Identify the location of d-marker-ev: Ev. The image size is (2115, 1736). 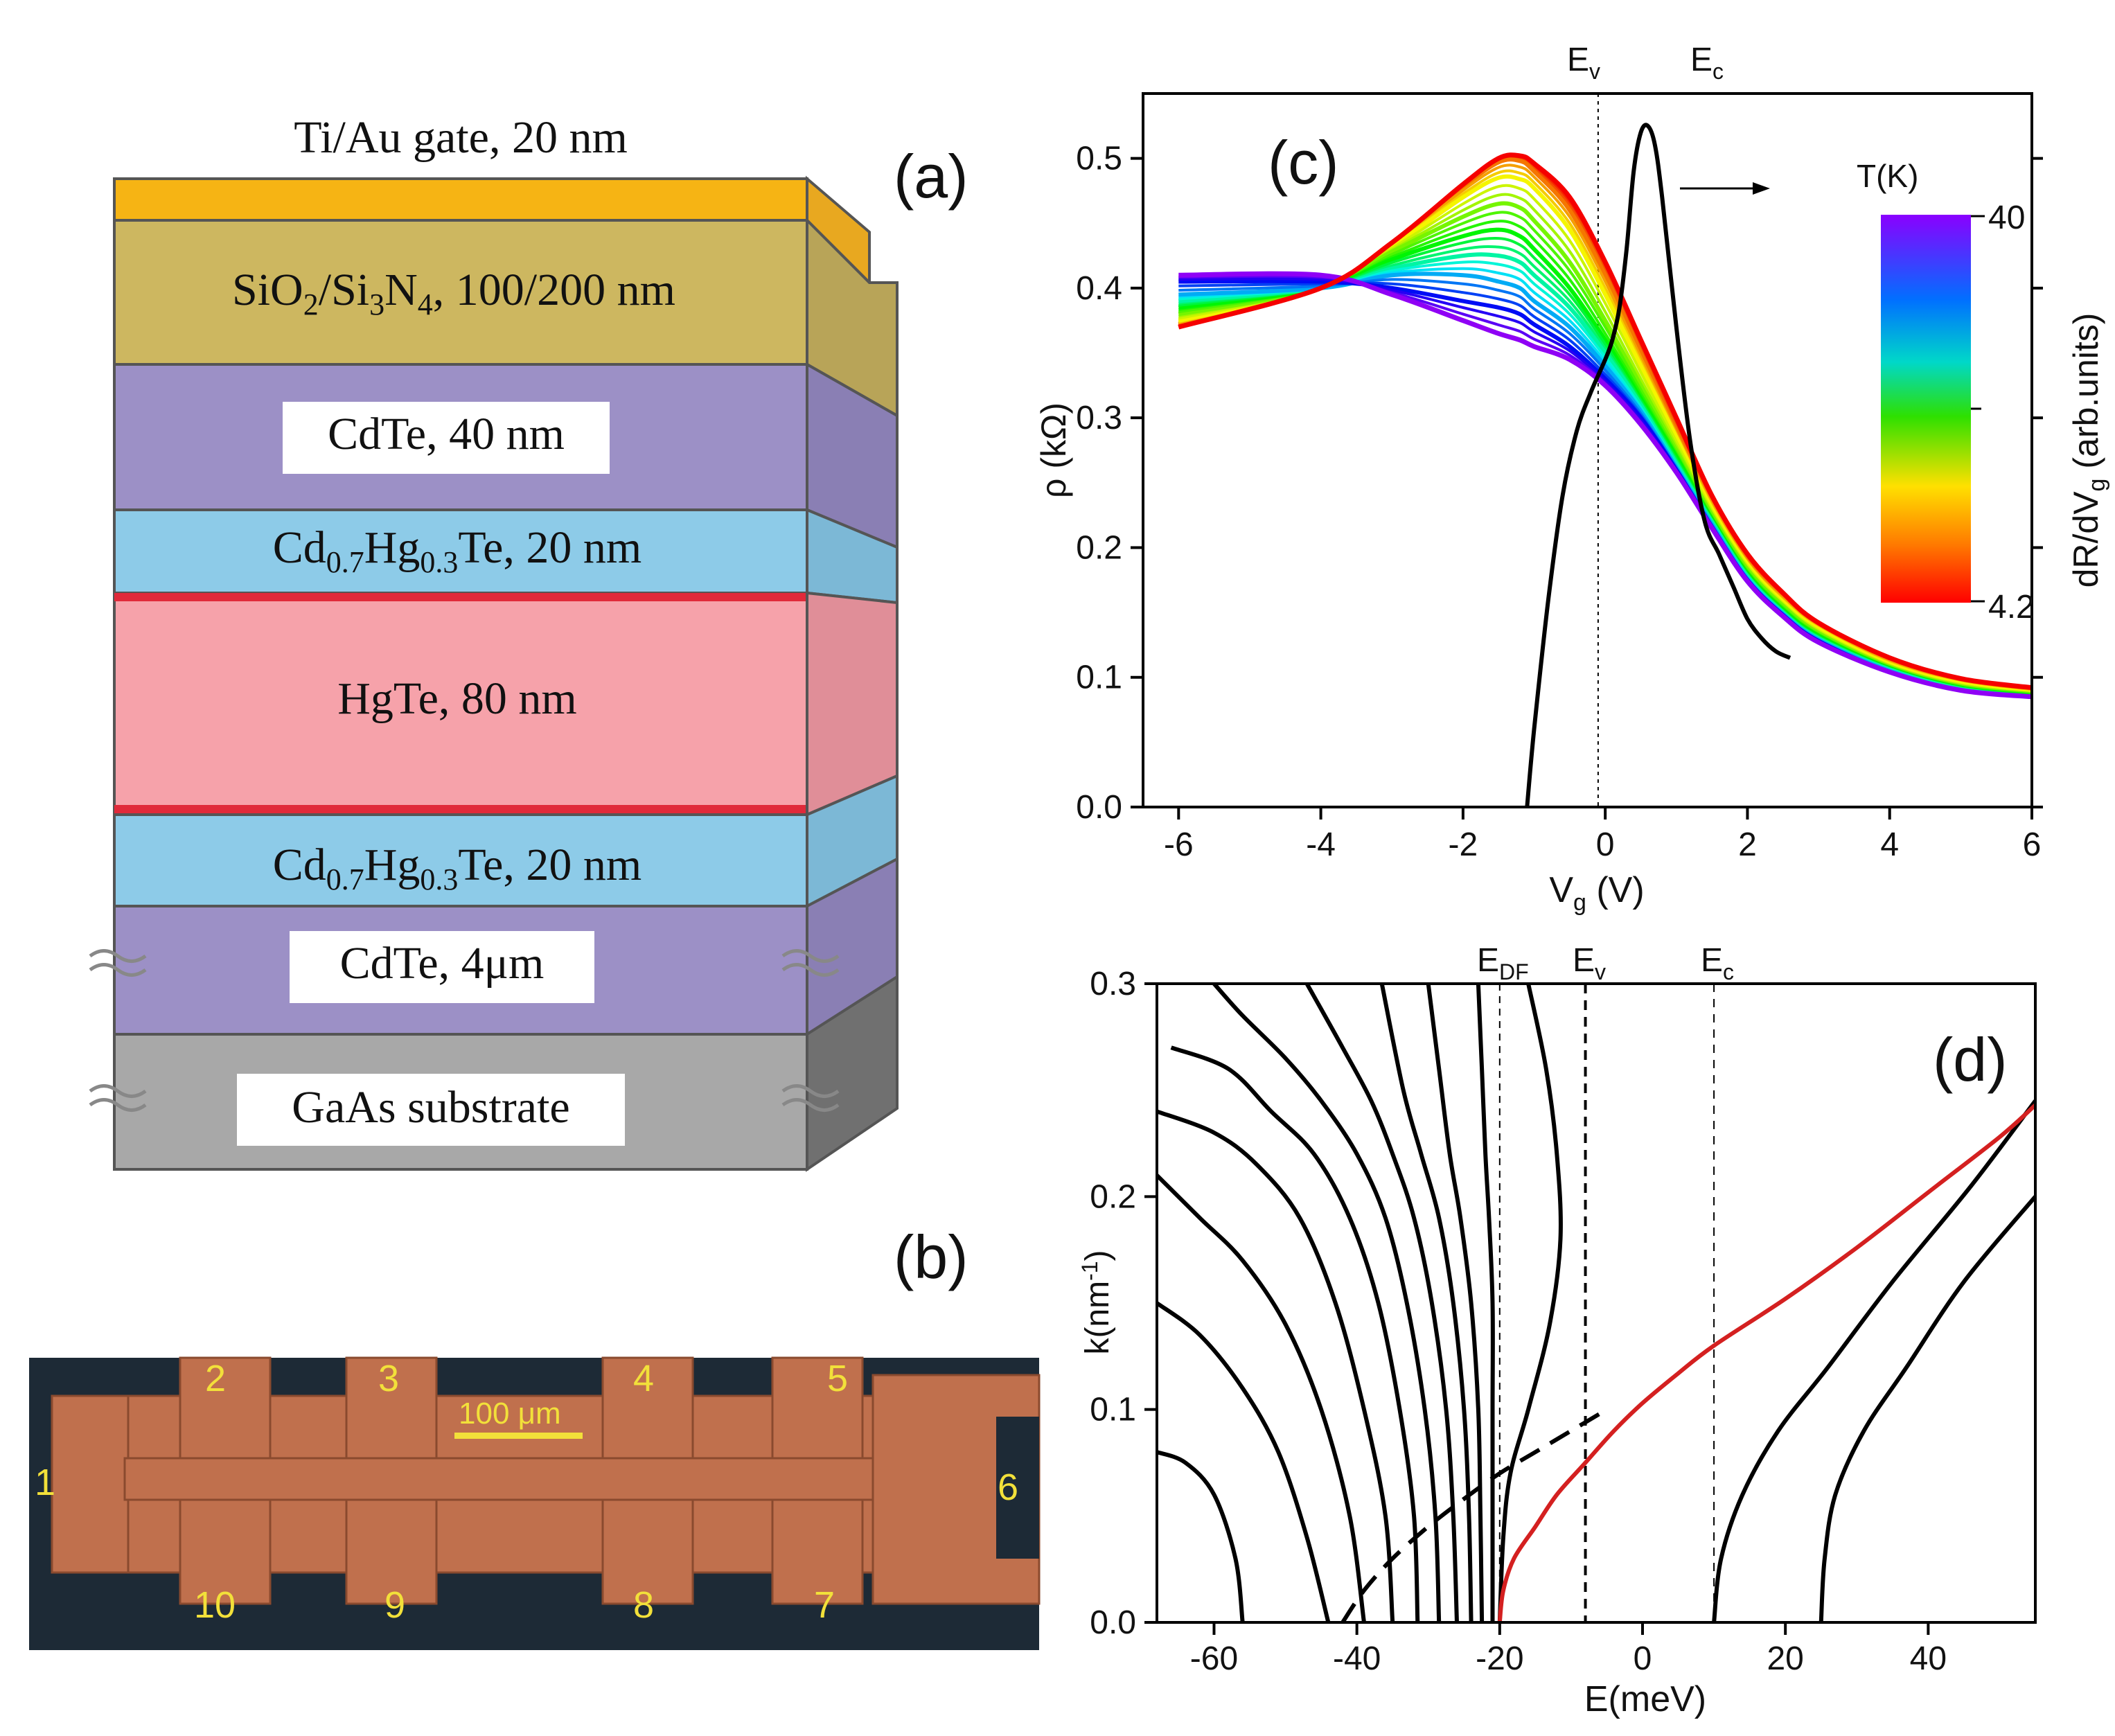
(1589, 963).